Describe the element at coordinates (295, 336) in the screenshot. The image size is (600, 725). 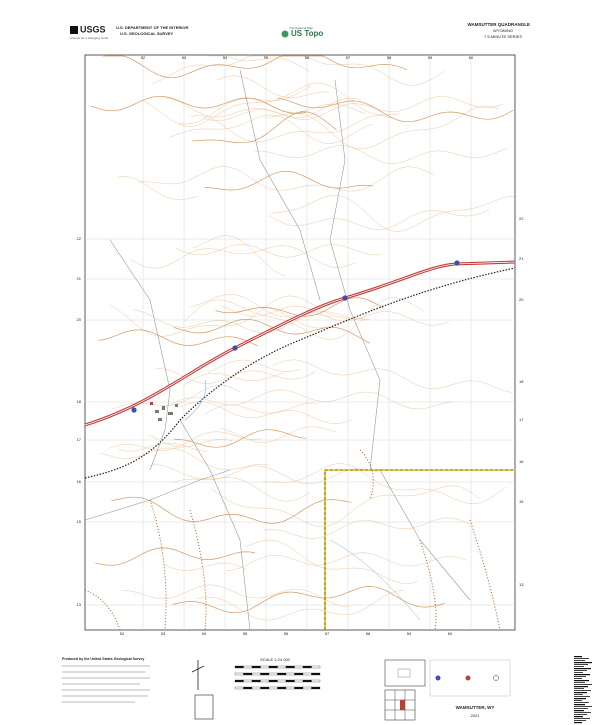
I see `interstate-shields` at that location.